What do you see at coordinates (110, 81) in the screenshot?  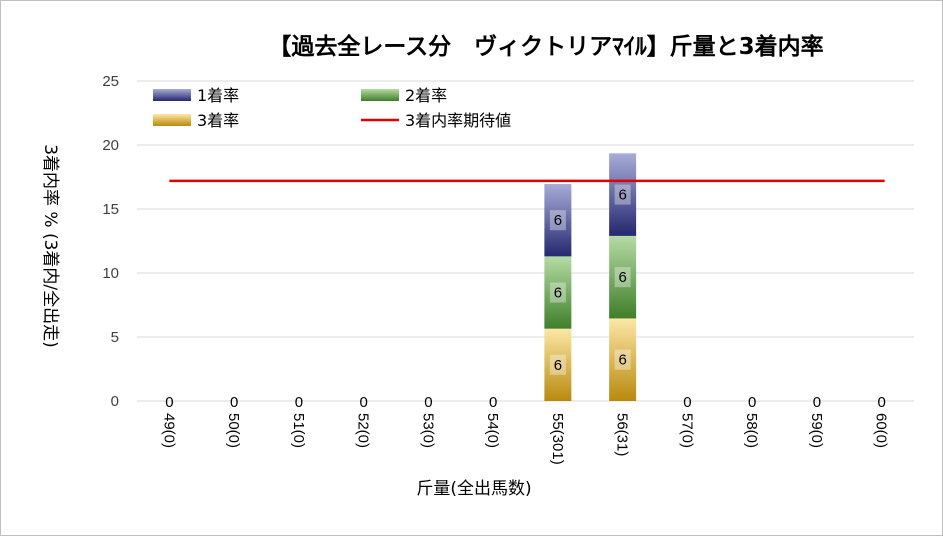 I see `y-tick-label: 25` at bounding box center [110, 81].